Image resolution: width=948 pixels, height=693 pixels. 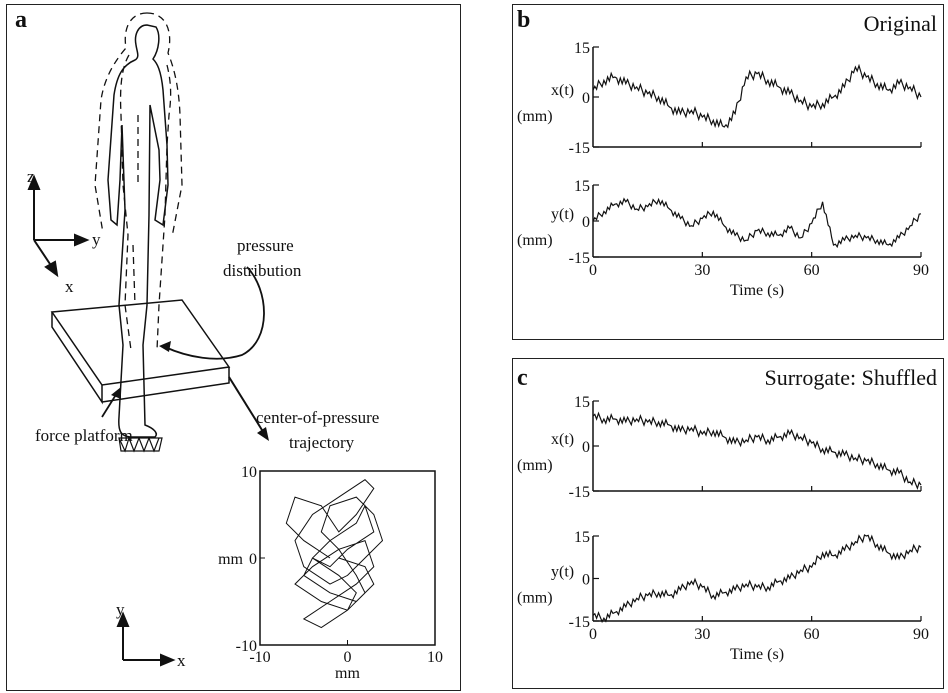 I want to click on cop-ytick-label: -10, so click(x=246, y=646).